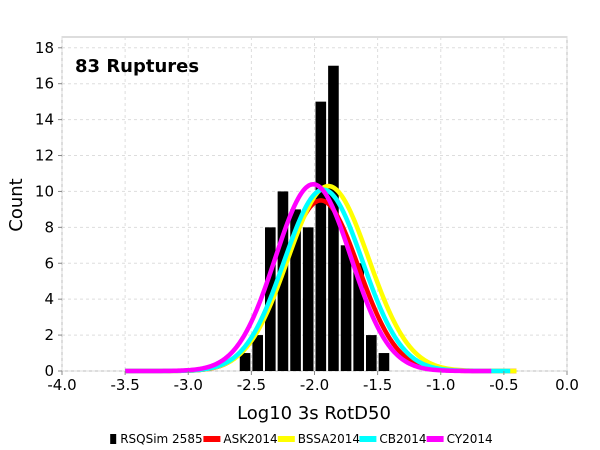 Image resolution: width=600 pixels, height=450 pixels. I want to click on x-tick-label: -1.5, so click(377, 385).